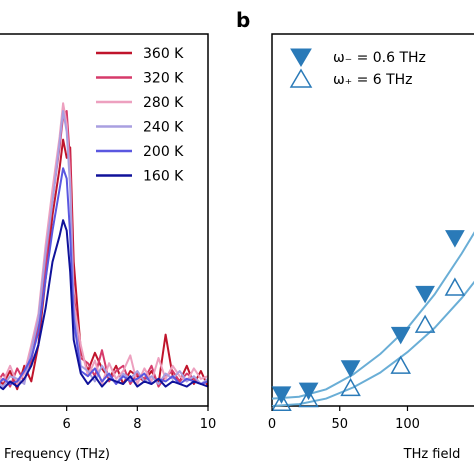 This screenshot has width=474, height=474. I want to click on panel-b-legend: ω₋ = 0.6 THz ω₊ = 6 THz, so click(357, 68).